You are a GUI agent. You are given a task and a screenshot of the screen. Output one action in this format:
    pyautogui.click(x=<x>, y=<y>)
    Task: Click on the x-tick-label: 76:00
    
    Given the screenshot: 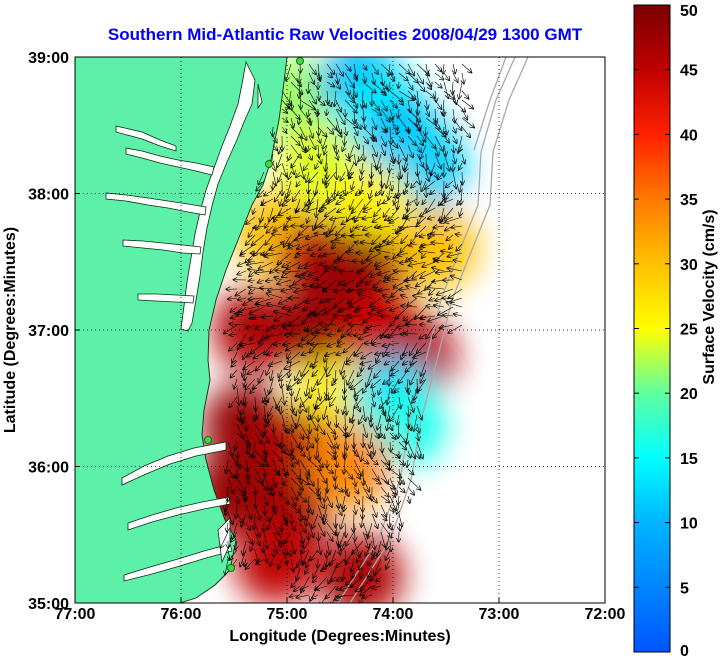 What is the action you would take?
    pyautogui.click(x=181, y=614)
    